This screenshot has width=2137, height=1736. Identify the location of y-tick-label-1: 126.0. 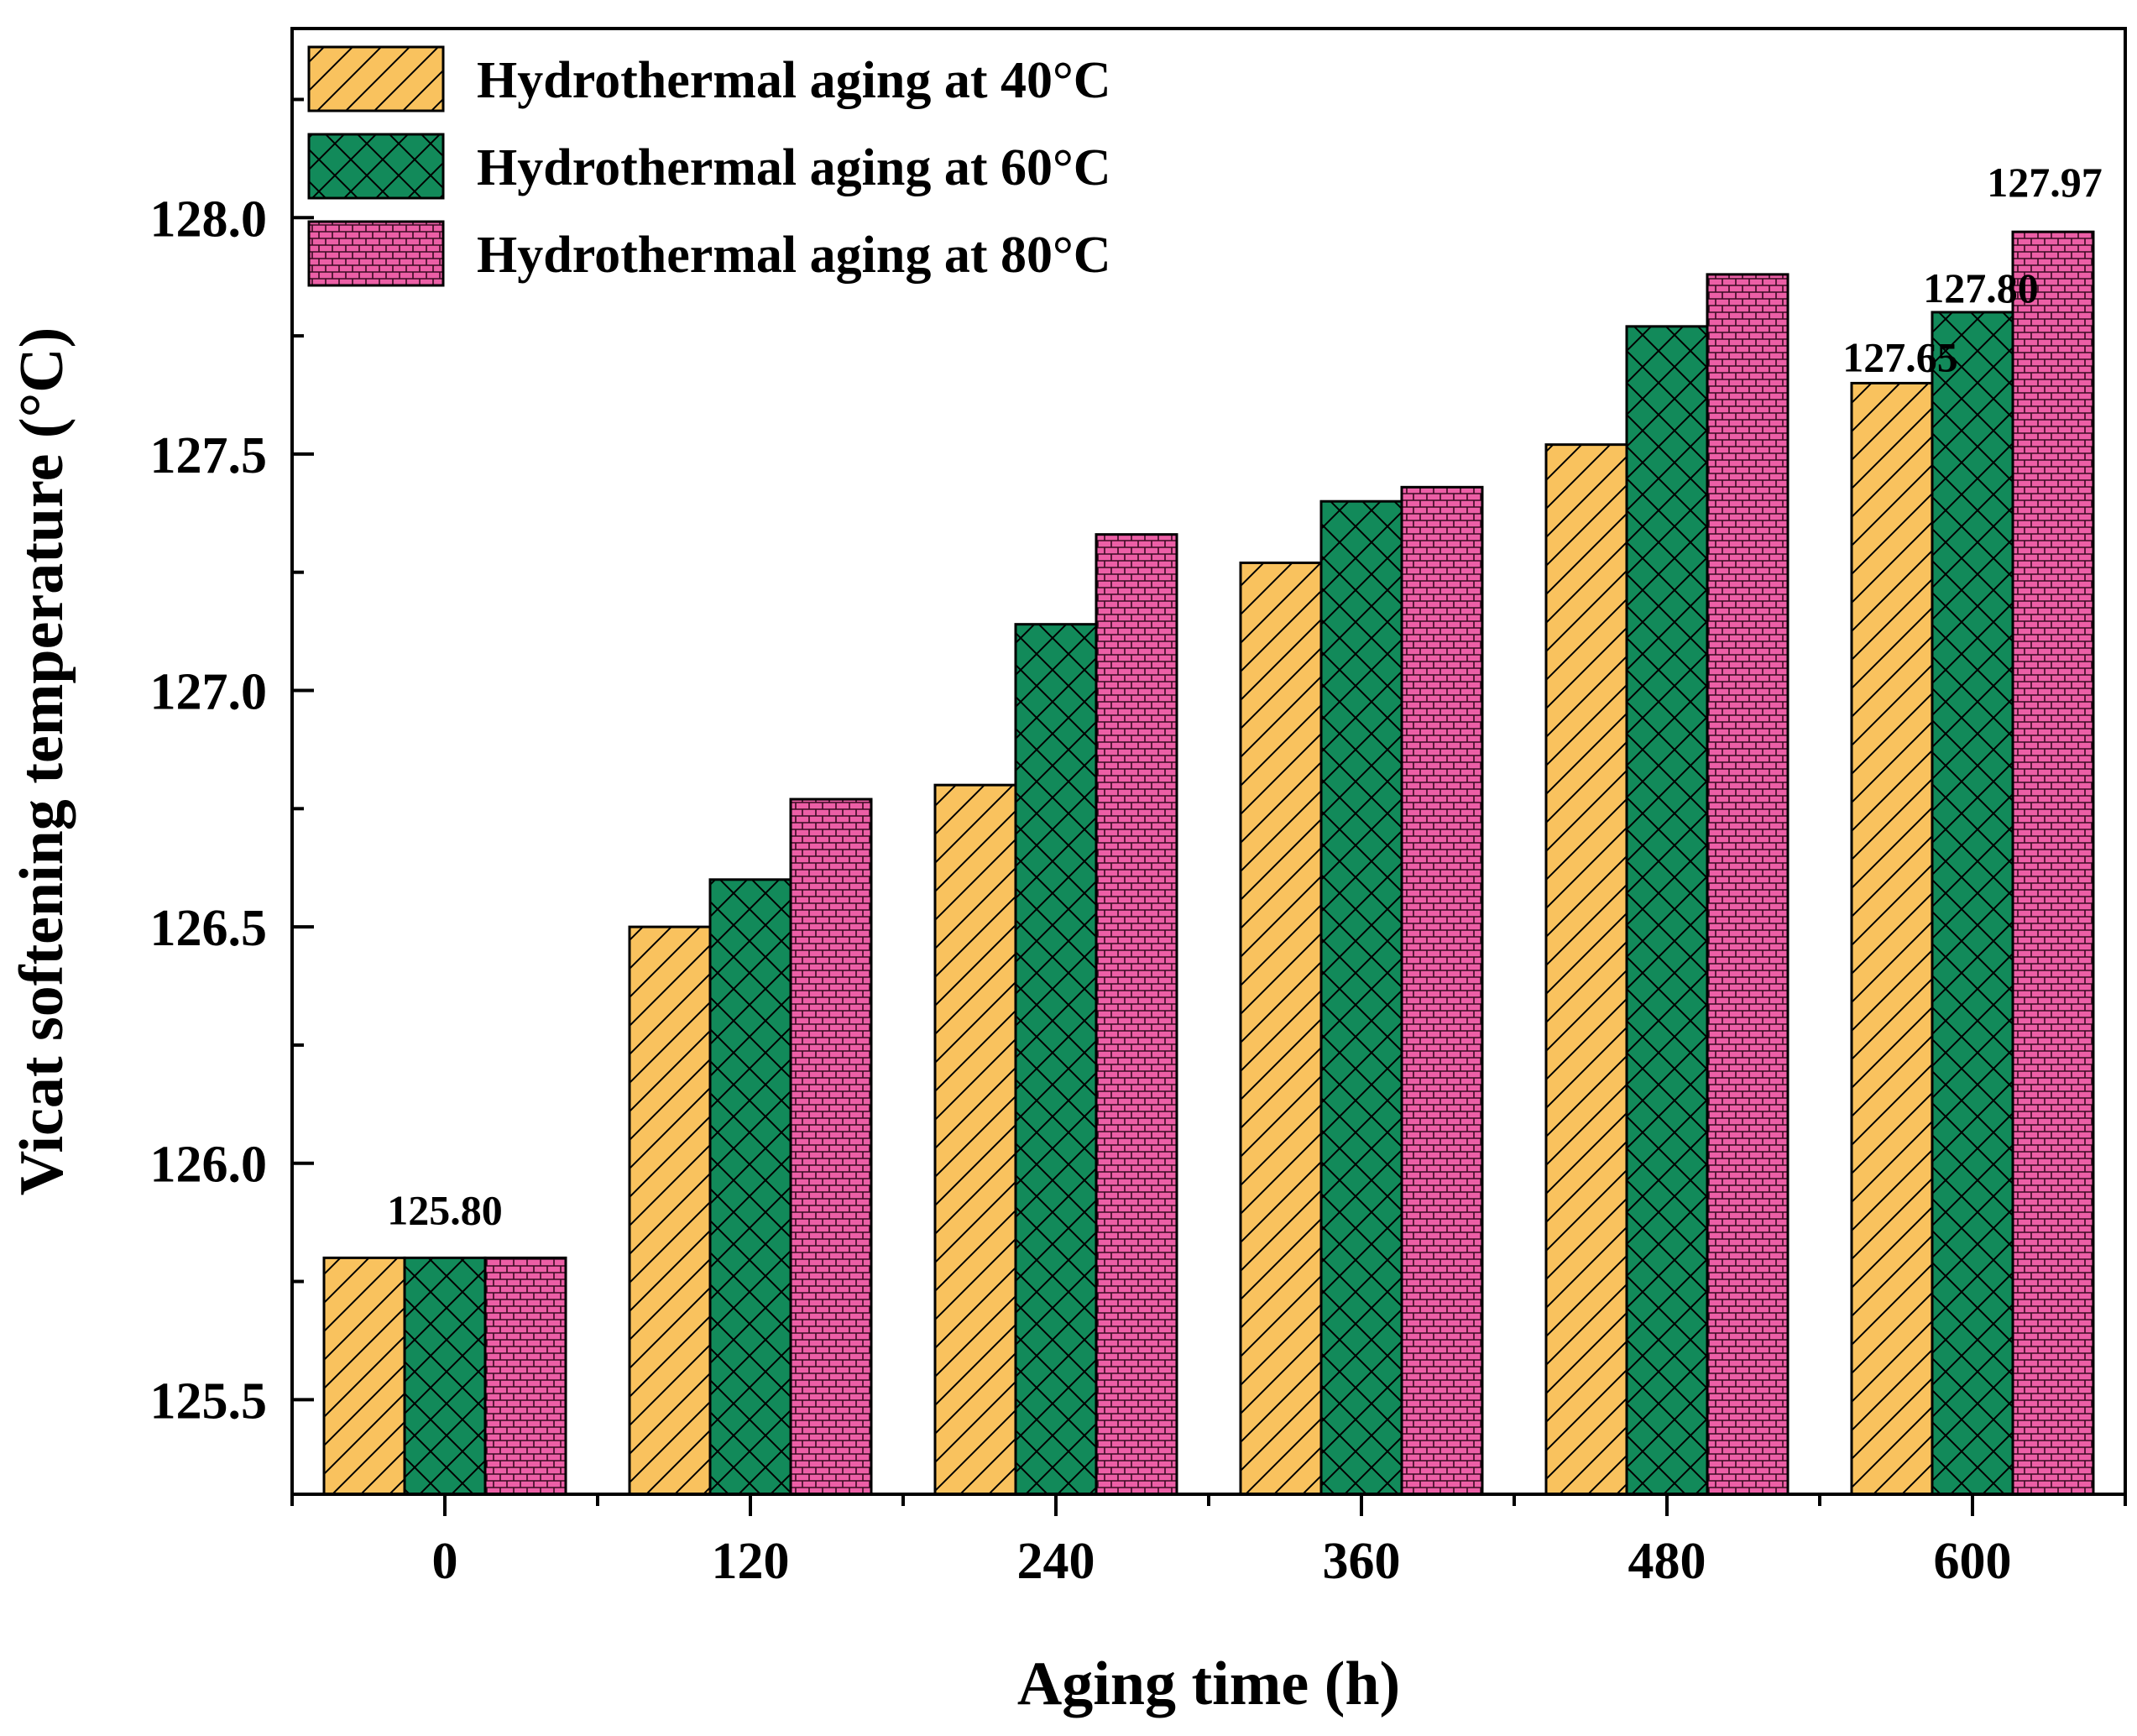
(209, 1165).